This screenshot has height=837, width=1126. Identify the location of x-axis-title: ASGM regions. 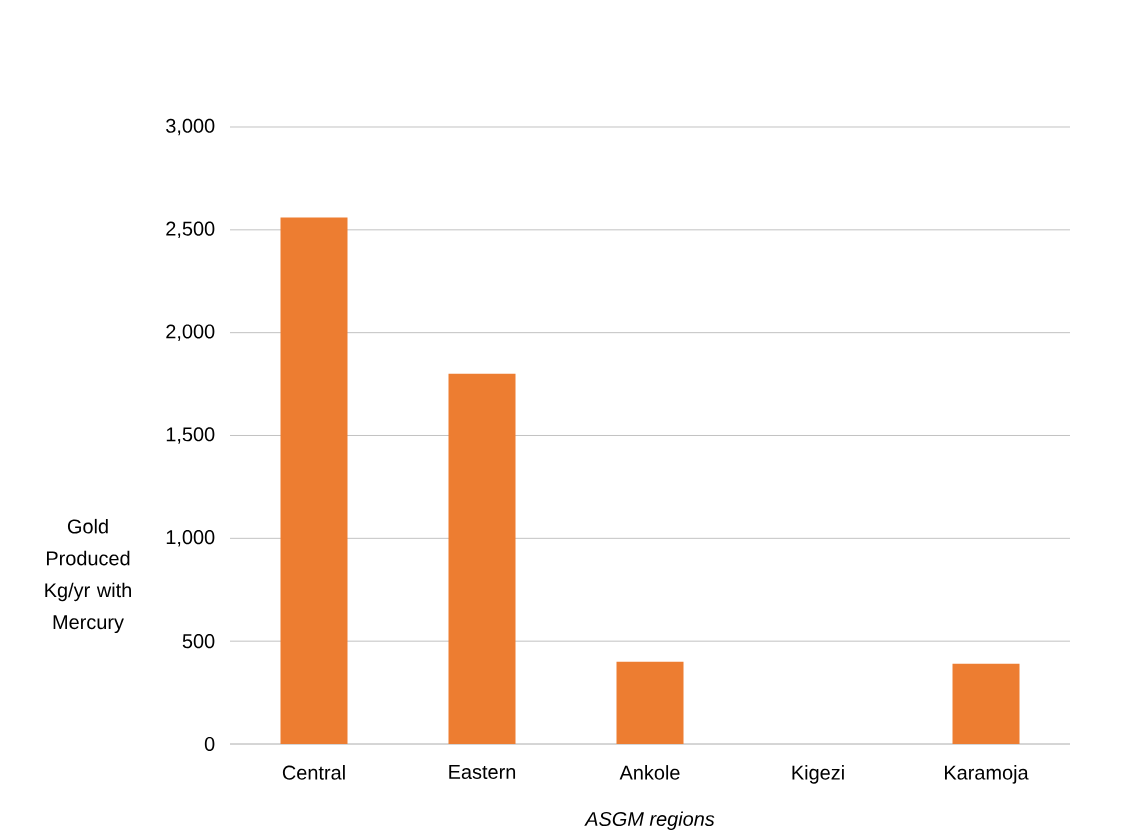
(649, 820).